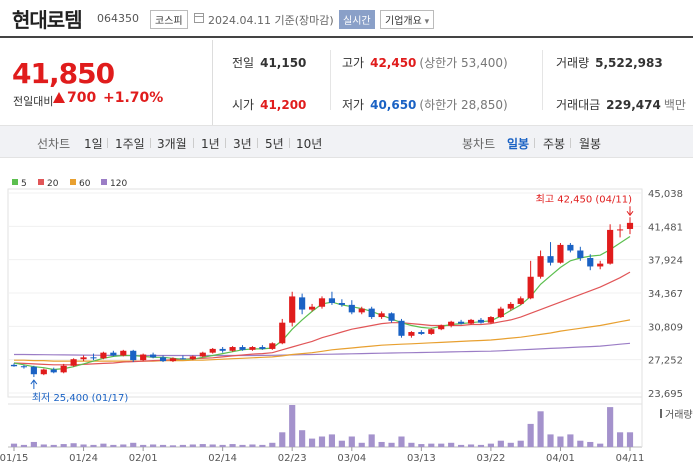 This screenshot has height=467, width=693. I want to click on date-value: 2024.04.11, so click(239, 20).